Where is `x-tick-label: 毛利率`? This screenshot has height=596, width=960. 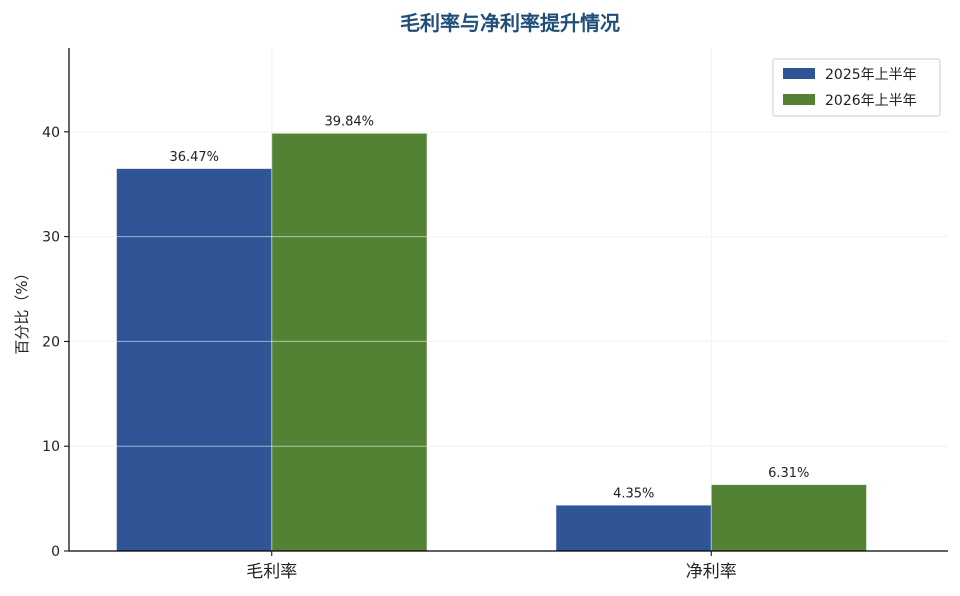
x-tick-label: 毛利率 is located at coordinates (271, 572).